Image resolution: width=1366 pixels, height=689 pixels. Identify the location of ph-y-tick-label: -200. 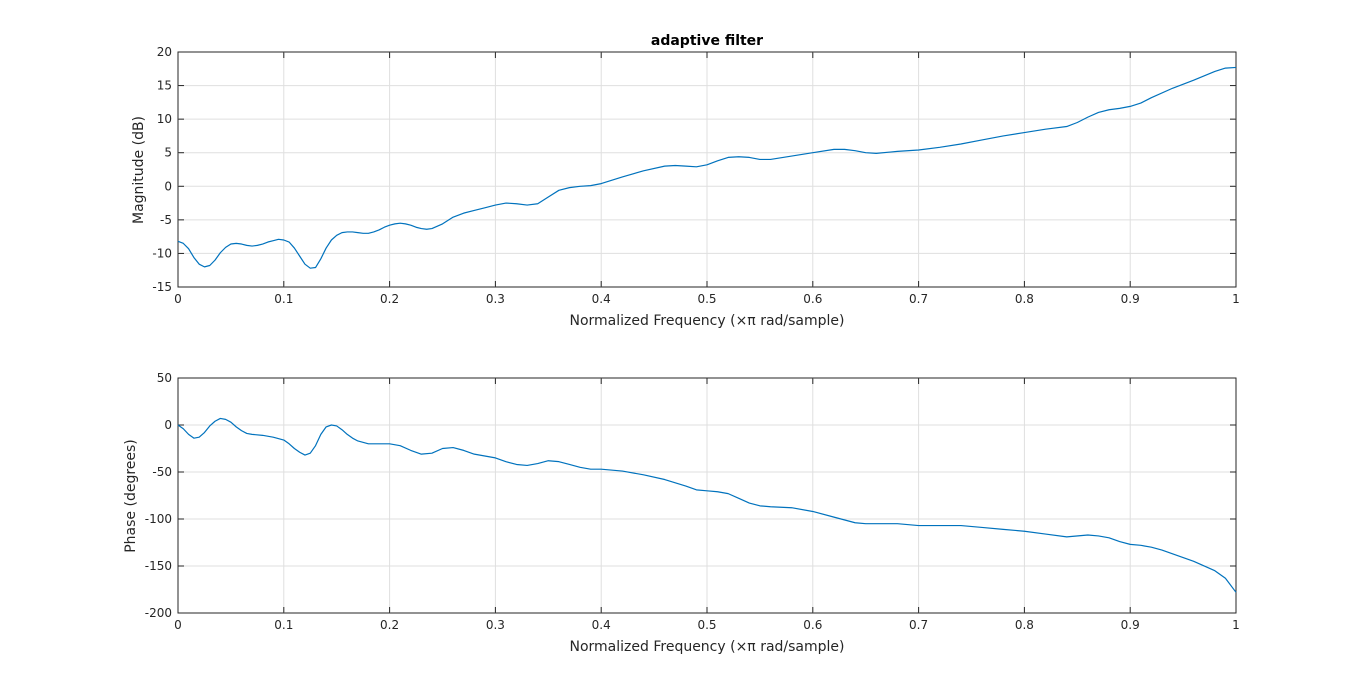
(158, 613).